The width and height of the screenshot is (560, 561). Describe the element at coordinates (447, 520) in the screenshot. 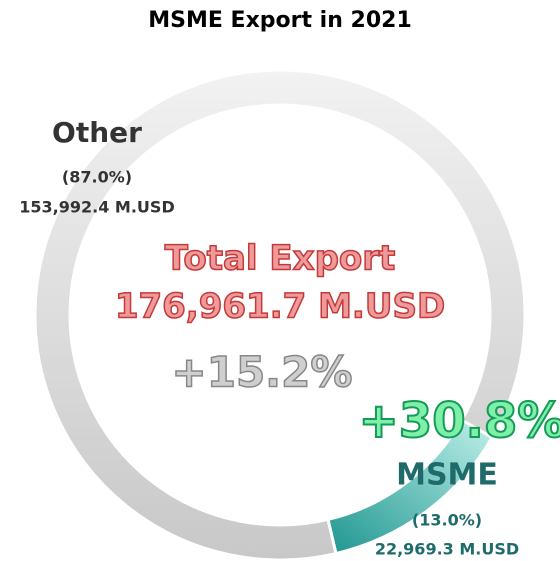

I see `value-label: (13.0%)` at that location.